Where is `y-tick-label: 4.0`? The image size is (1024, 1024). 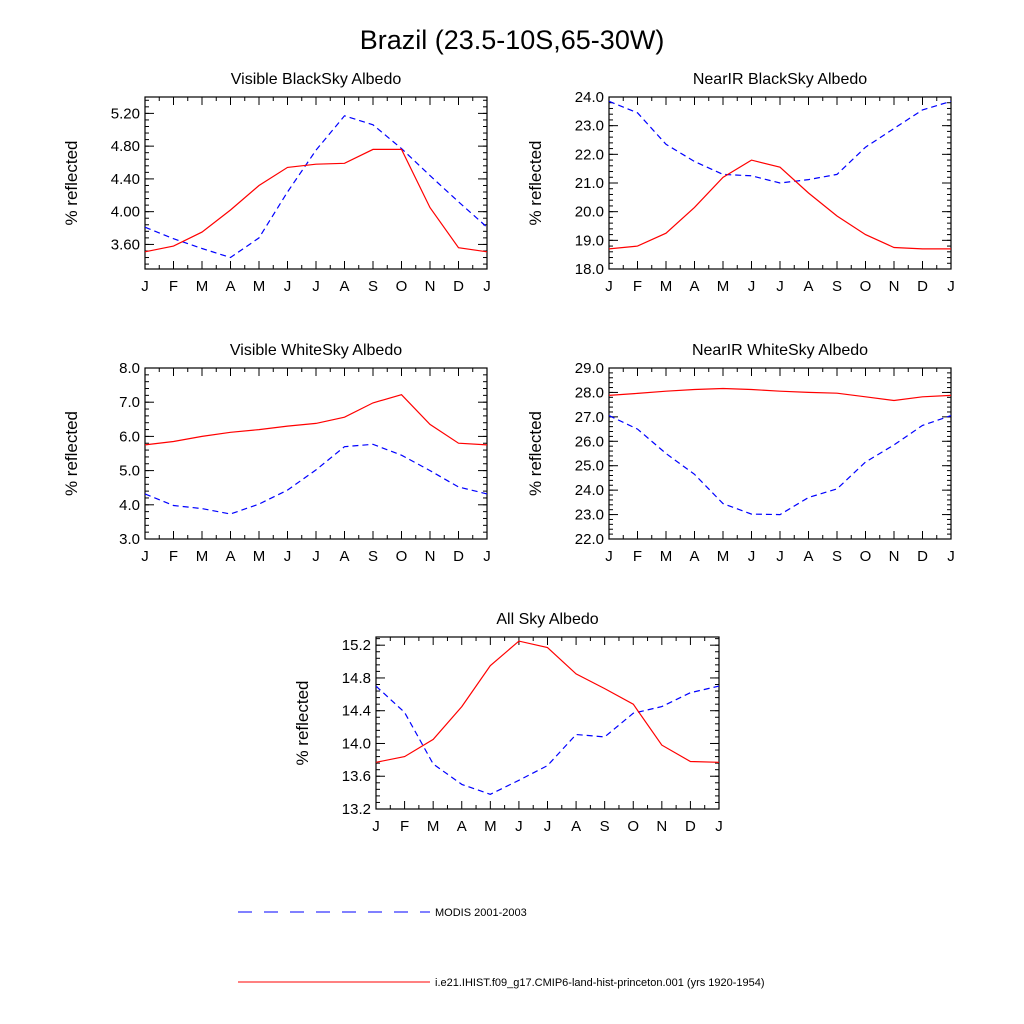 y-tick-label: 4.0 is located at coordinates (129, 505).